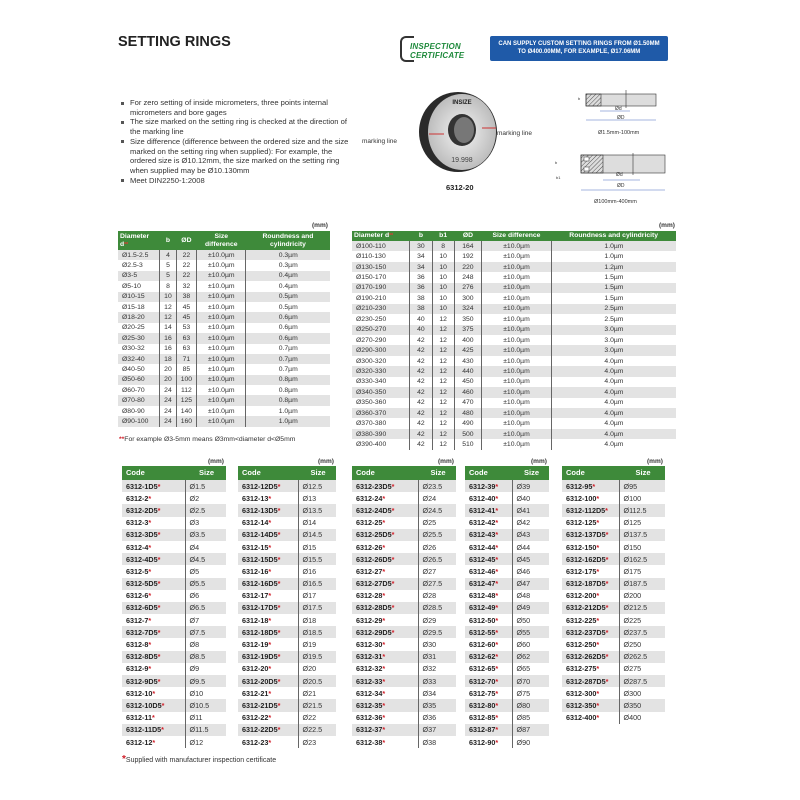 The height and width of the screenshot is (800, 800). Describe the element at coordinates (205, 608) in the screenshot. I see `size-cell: Ø6.5` at that location.